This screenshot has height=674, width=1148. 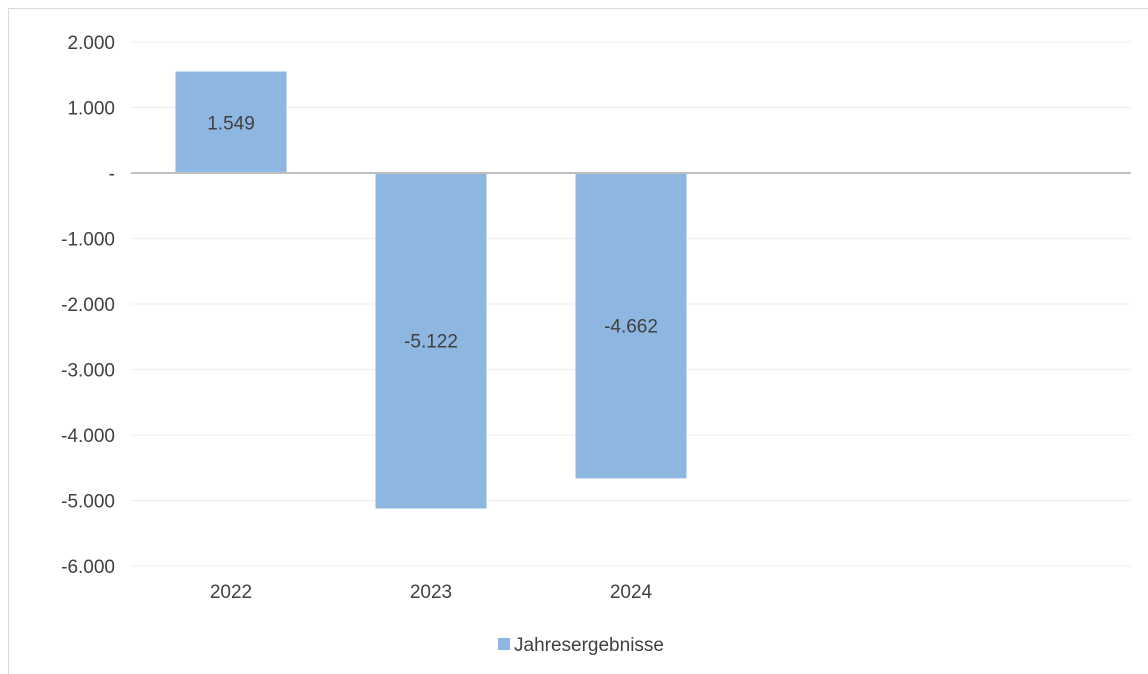 I want to click on legend-label-jahresergebnisse: Jahresergebnisse, so click(x=589, y=645).